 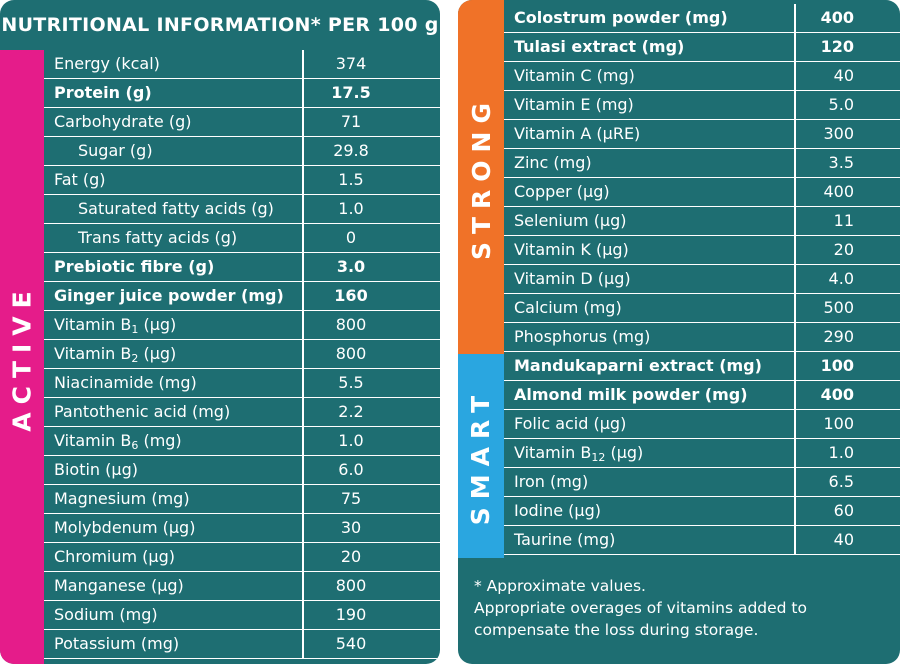 I want to click on table-row: Vitamin C (mg) 40, so click(x=702, y=76).